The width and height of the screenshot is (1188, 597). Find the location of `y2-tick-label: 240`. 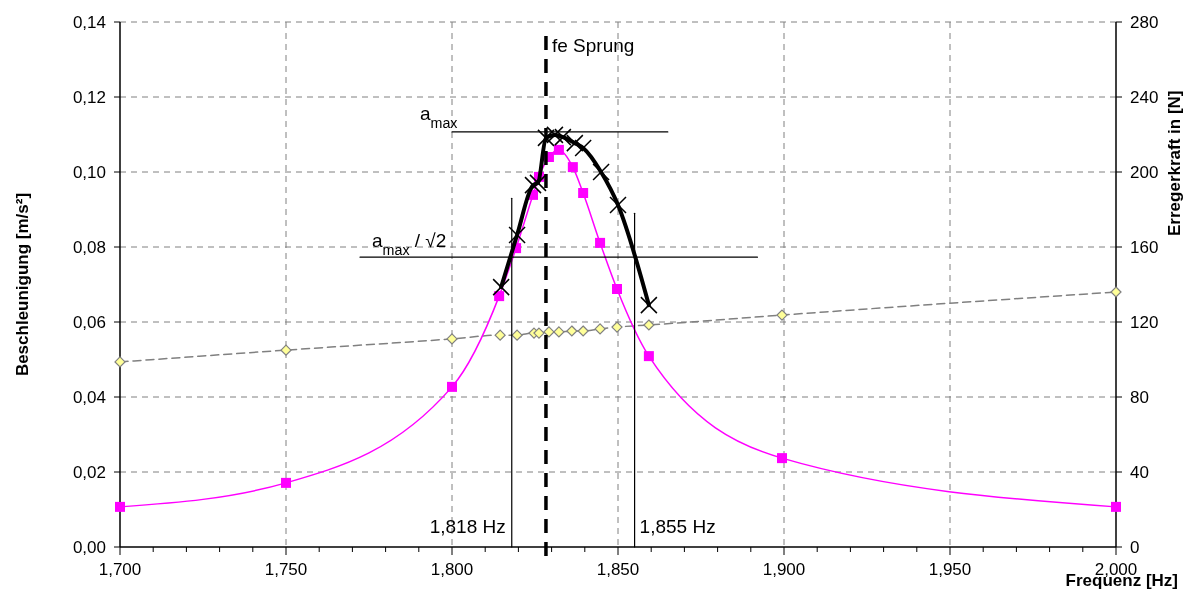

y2-tick-label: 240 is located at coordinates (1144, 97).